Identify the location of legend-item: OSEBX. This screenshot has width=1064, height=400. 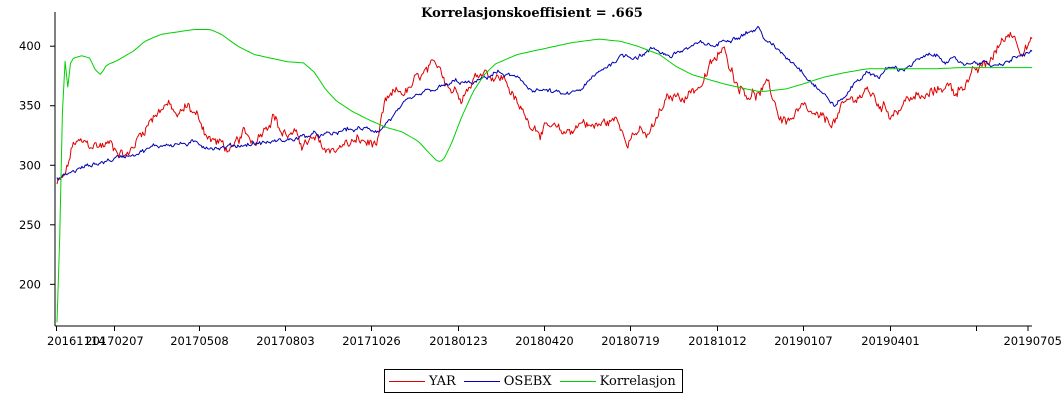
(507, 381).